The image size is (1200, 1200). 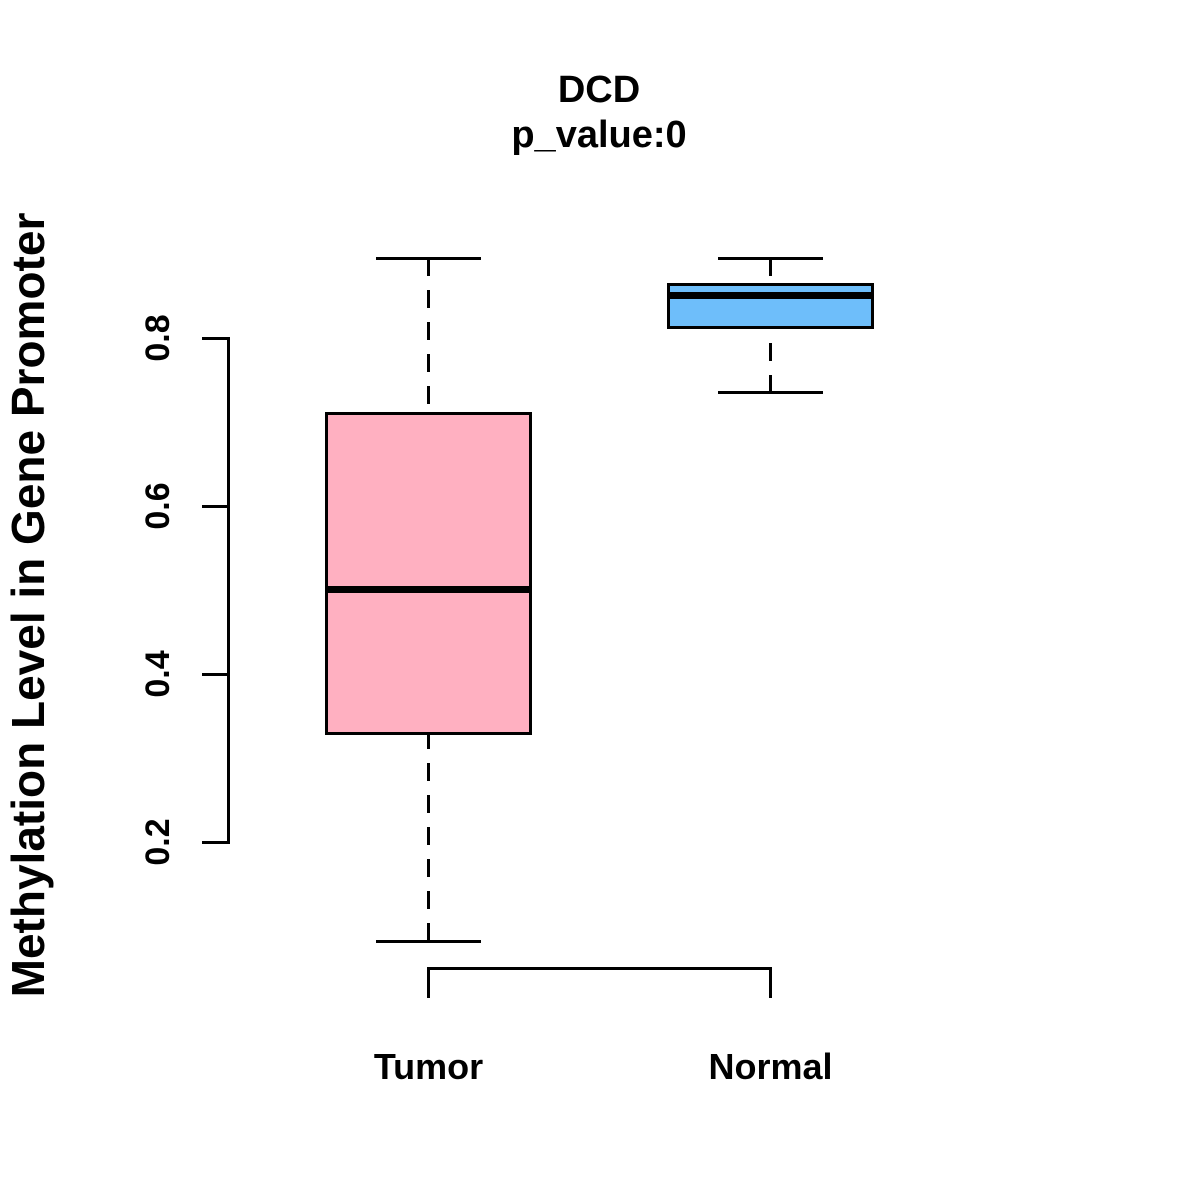 I want to click on chart-title: DCD, so click(x=599, y=90).